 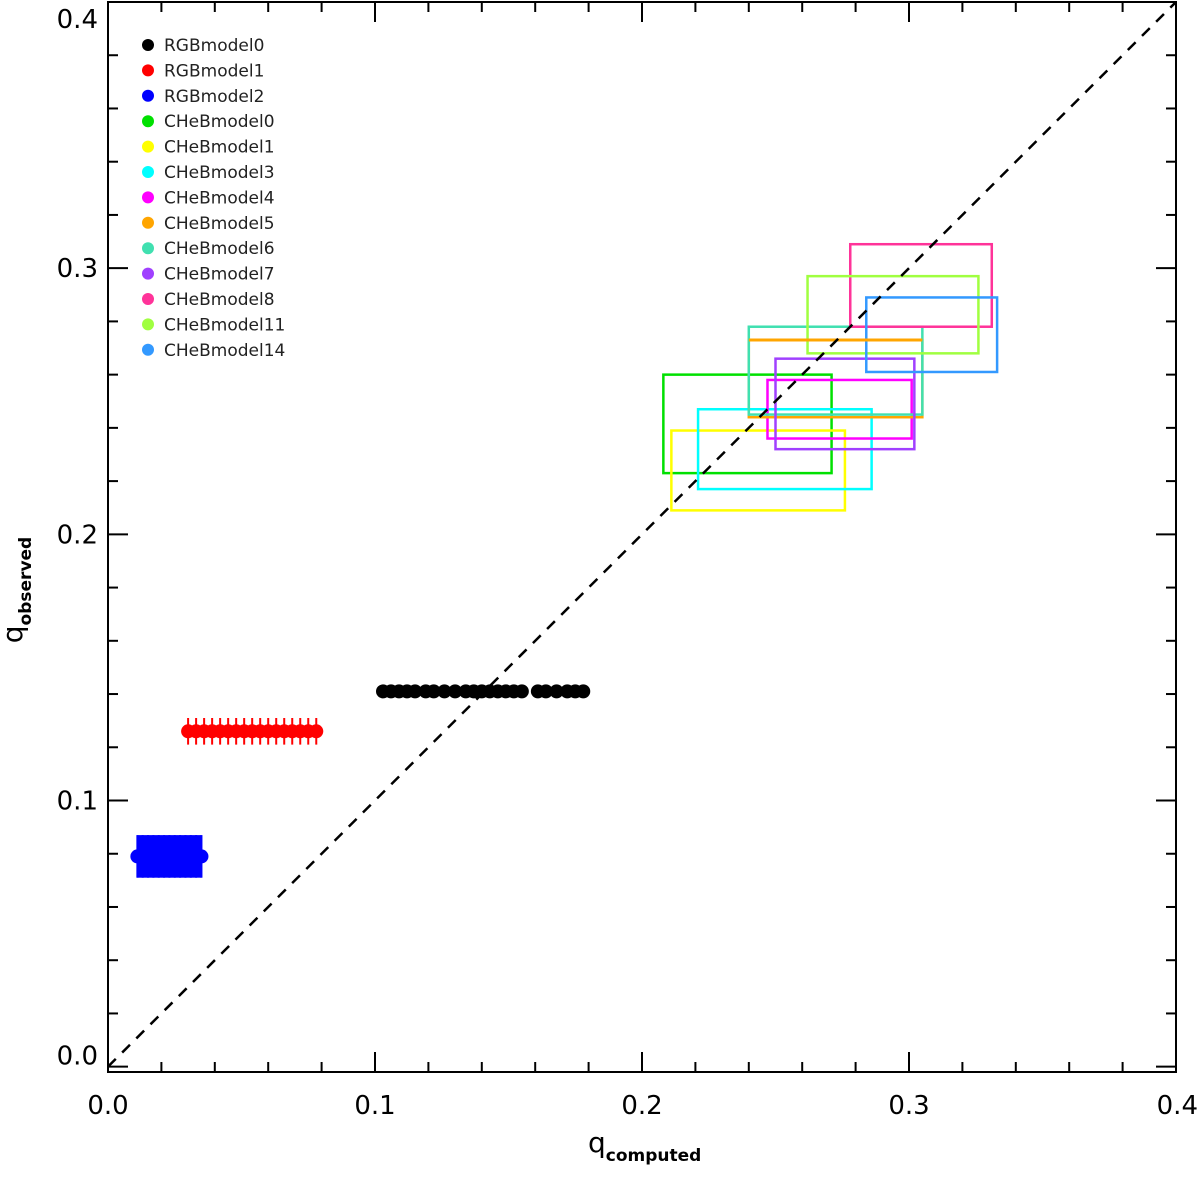 I want to click on x-tick-labels: 0.0 0.1 0.2 0.3 0.4, so click(x=642, y=1106).